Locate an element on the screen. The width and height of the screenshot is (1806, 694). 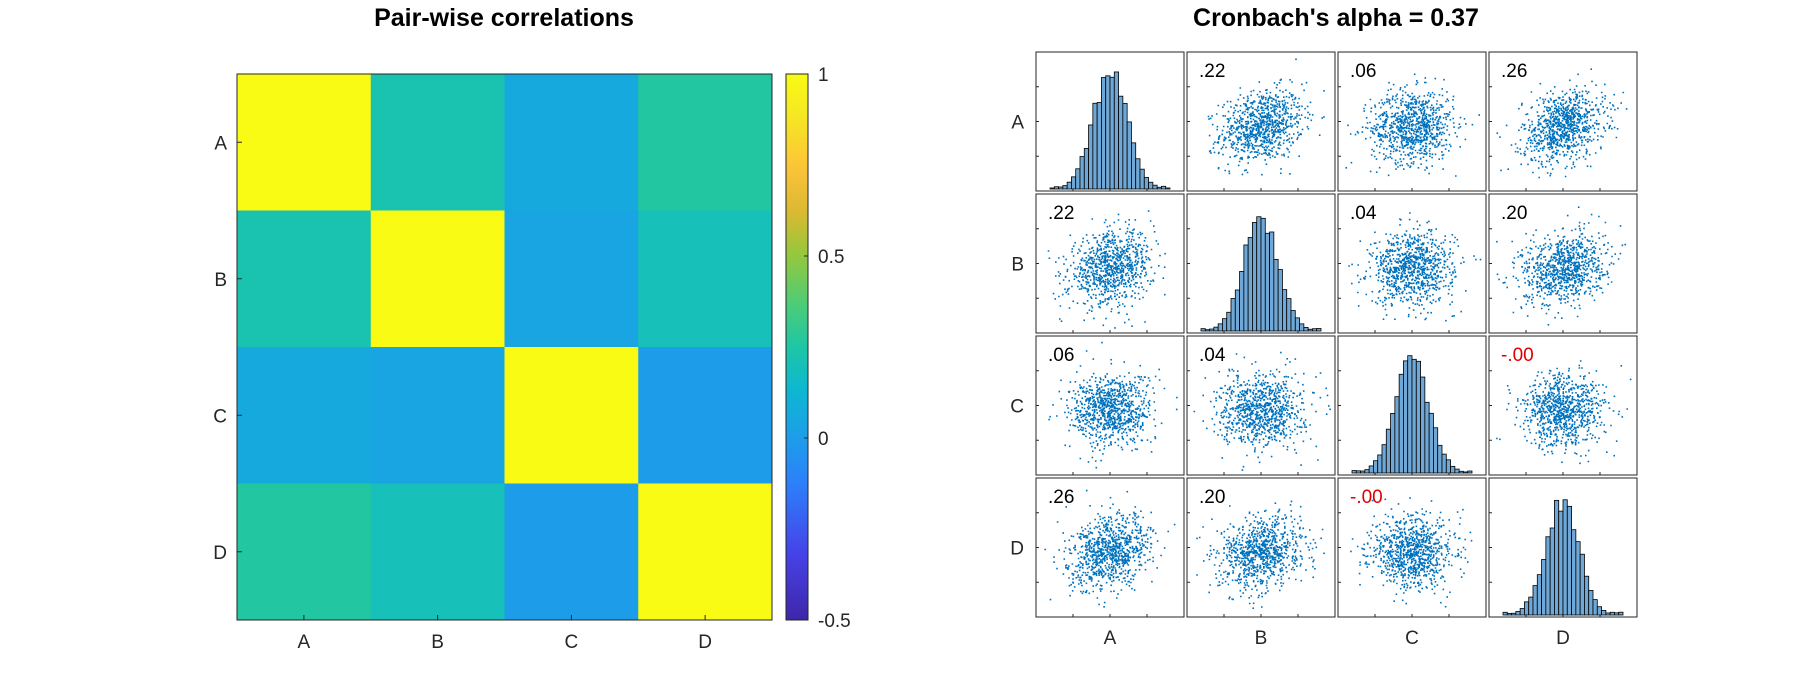
heatmap-cell-B-B is located at coordinates (437, 279).